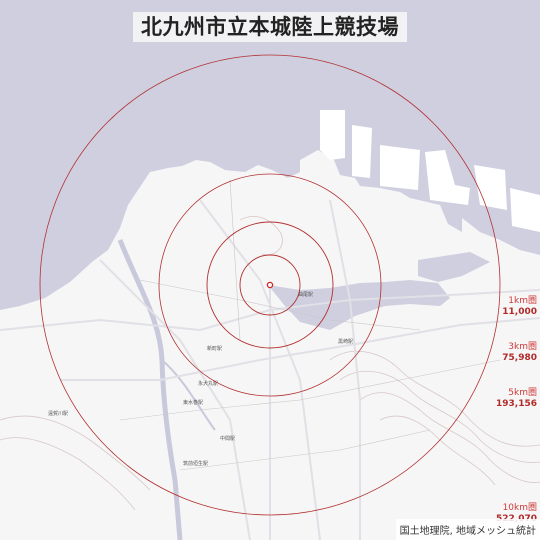 This screenshot has height=540, width=540. I want to click on station-label: 曲尾駅, so click(305, 294).